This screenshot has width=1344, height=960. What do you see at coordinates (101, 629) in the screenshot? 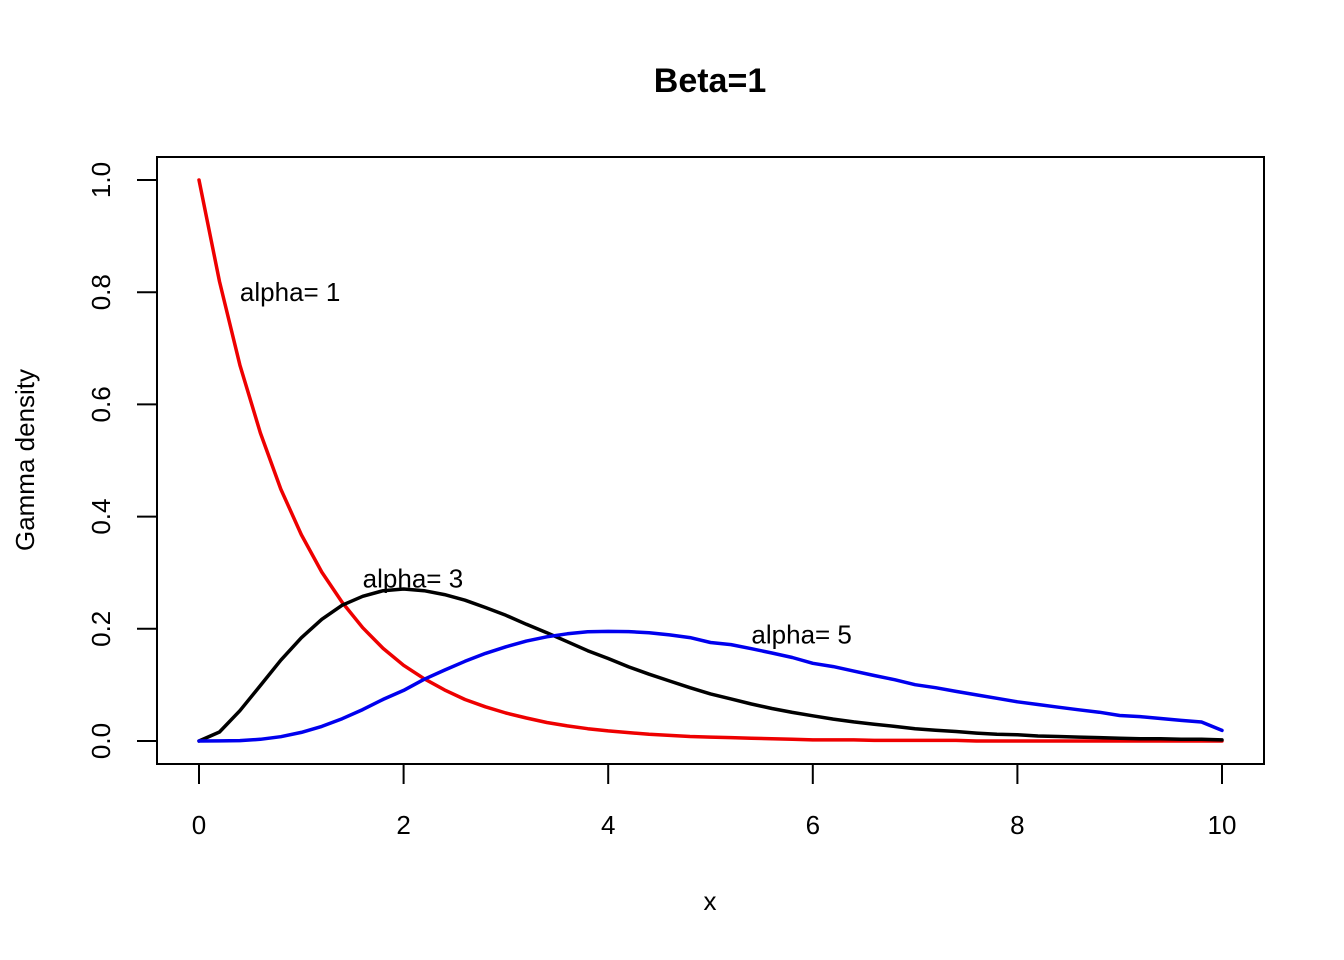
I see `y-tick-label: 0.2` at bounding box center [101, 629].